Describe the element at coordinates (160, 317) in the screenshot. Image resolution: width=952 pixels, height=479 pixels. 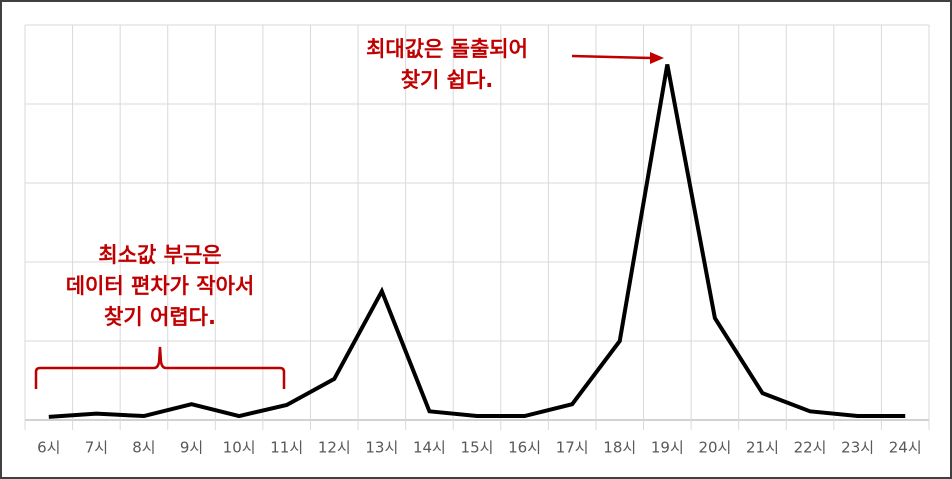
I see `annotation: 찾기 어렵다.` at that location.